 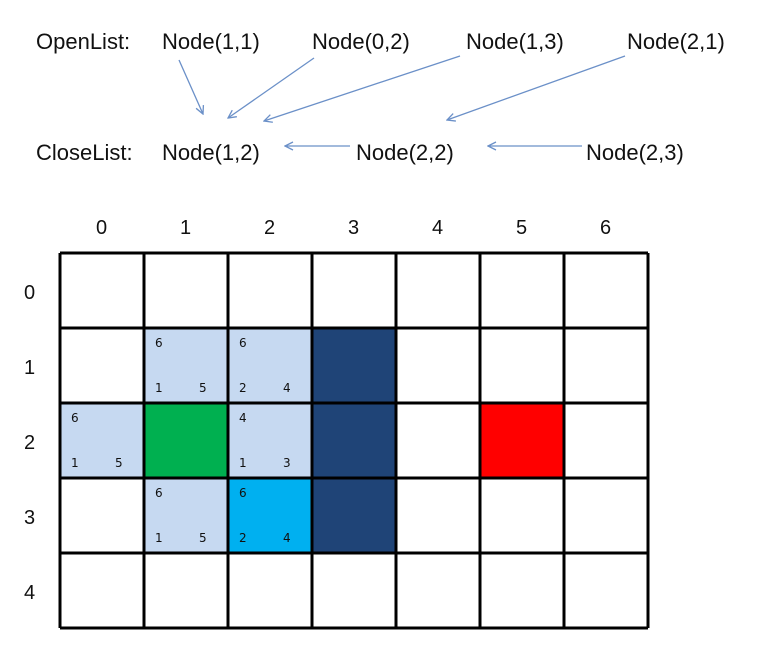 What do you see at coordinates (29, 518) in the screenshot?
I see `row-label: 3` at bounding box center [29, 518].